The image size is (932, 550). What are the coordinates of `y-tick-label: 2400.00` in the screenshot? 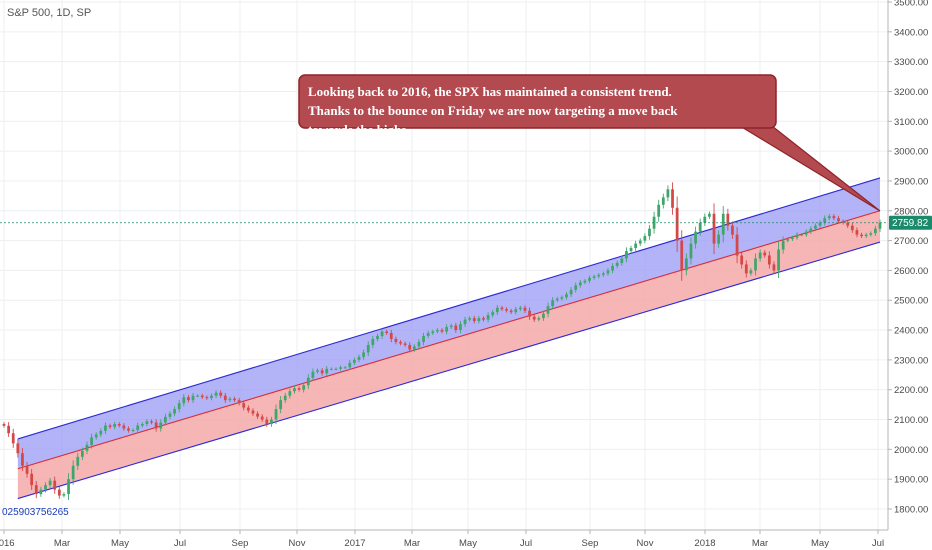 It's located at (911, 331).